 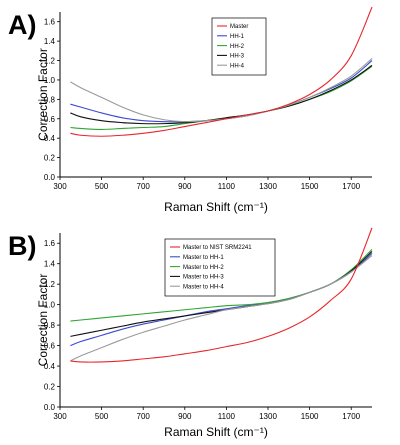 What do you see at coordinates (22, 25) in the screenshot?
I see `panel-label: A)` at bounding box center [22, 25].